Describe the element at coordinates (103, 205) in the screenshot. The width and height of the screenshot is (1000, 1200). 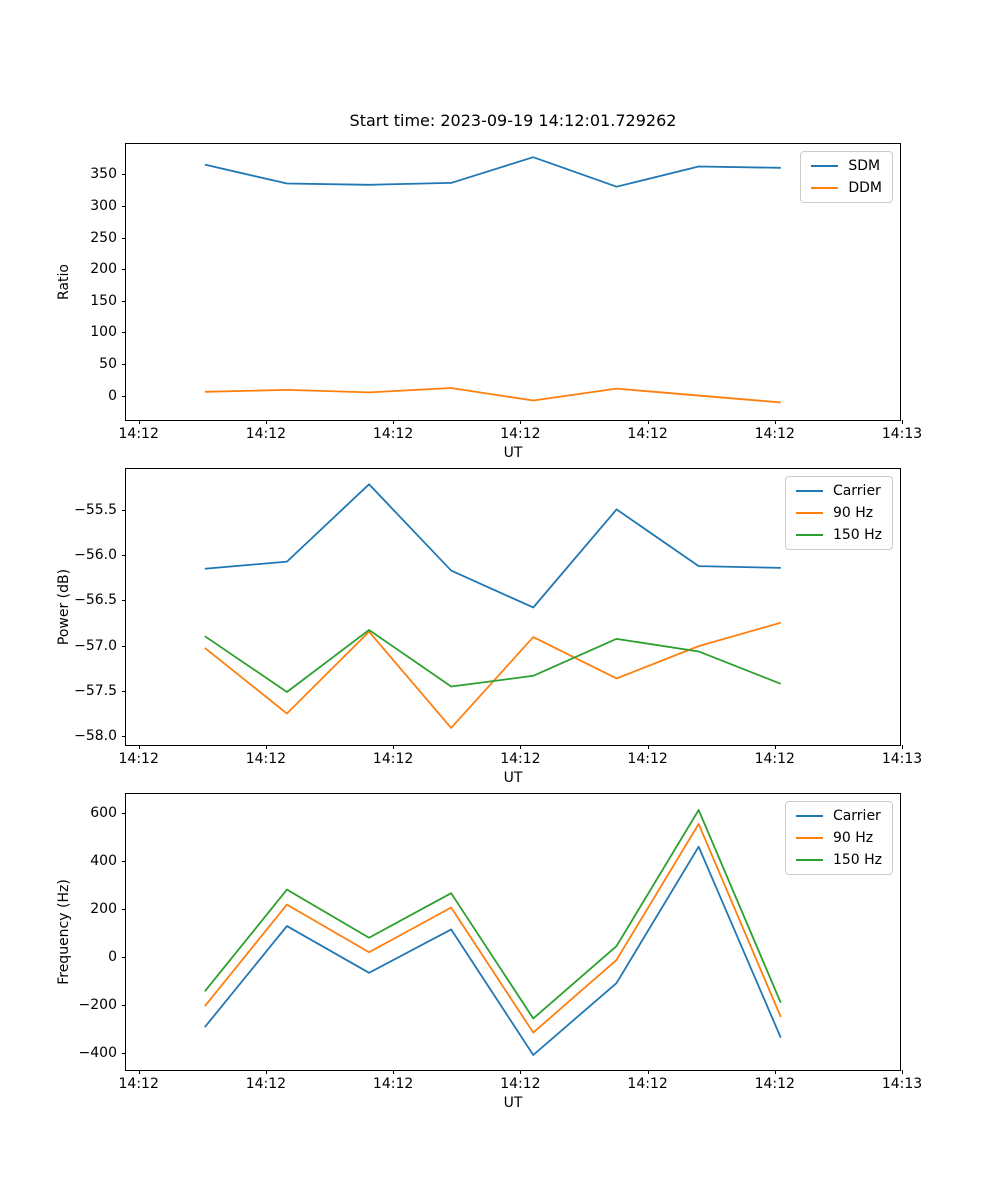
I see `y-tick-label: 300` at that location.